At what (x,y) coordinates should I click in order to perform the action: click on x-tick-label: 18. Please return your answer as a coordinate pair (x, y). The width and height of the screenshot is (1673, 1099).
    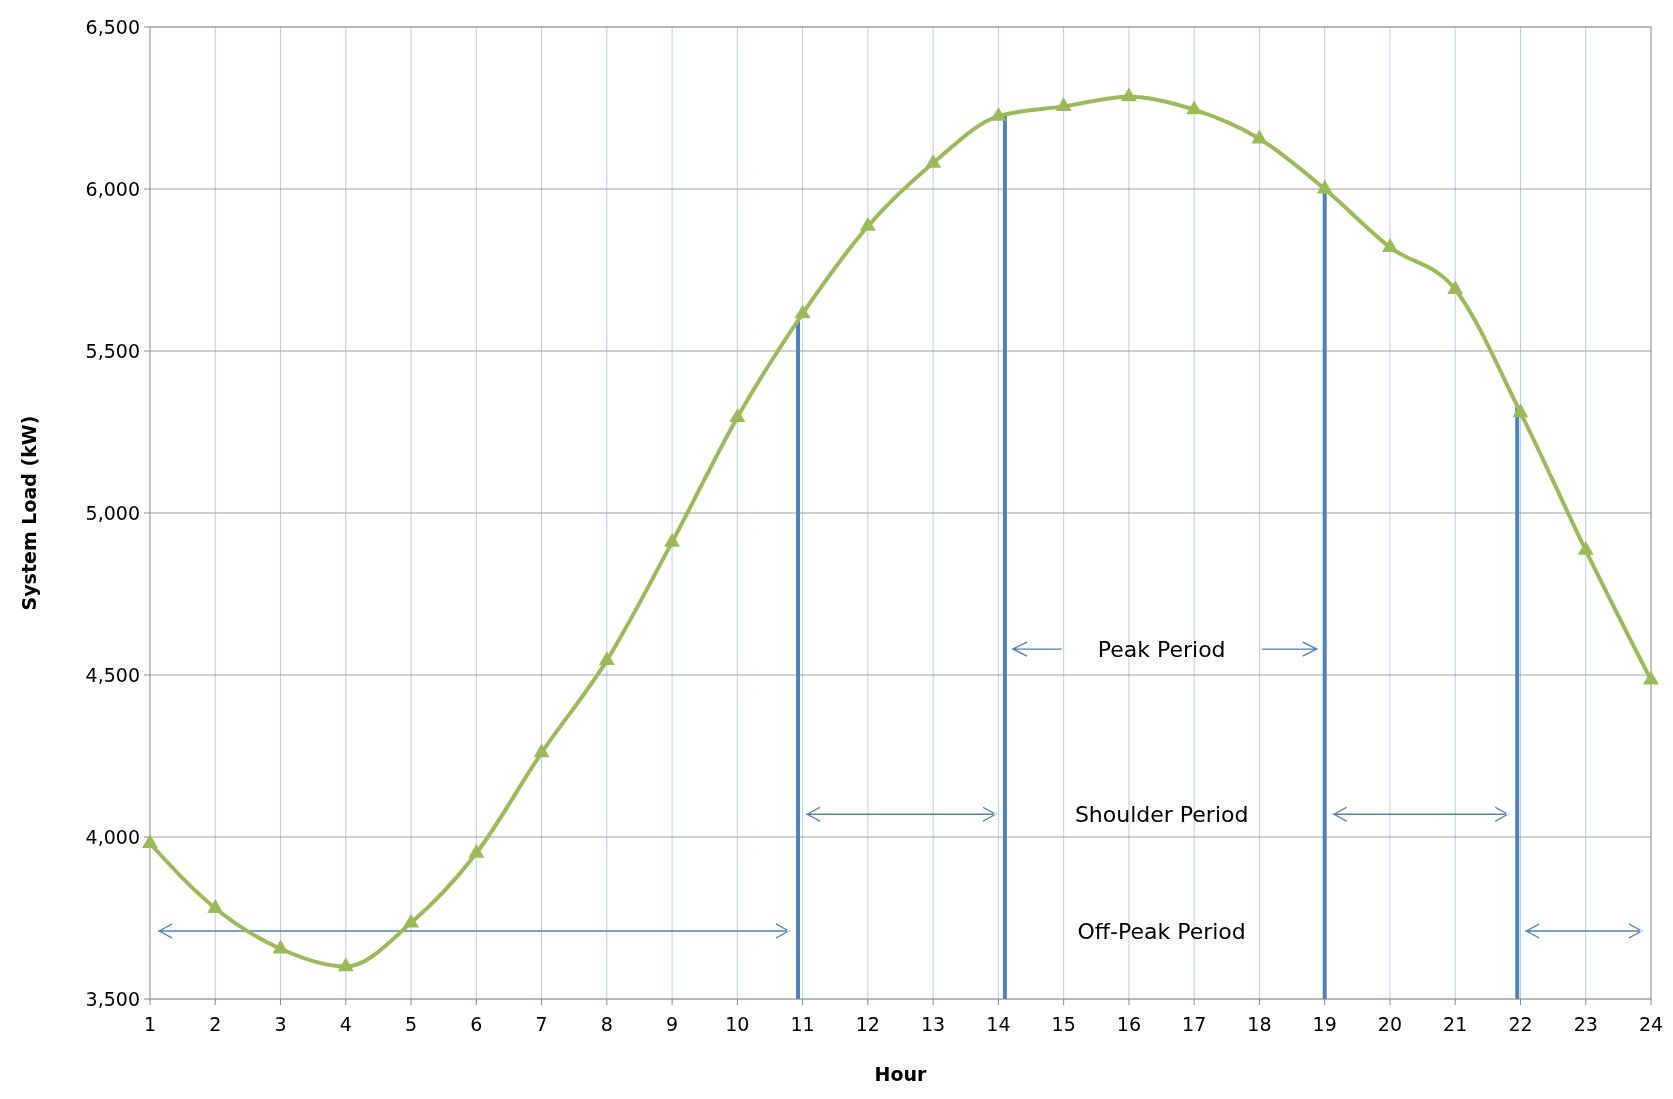
    Looking at the image, I should click on (1259, 1024).